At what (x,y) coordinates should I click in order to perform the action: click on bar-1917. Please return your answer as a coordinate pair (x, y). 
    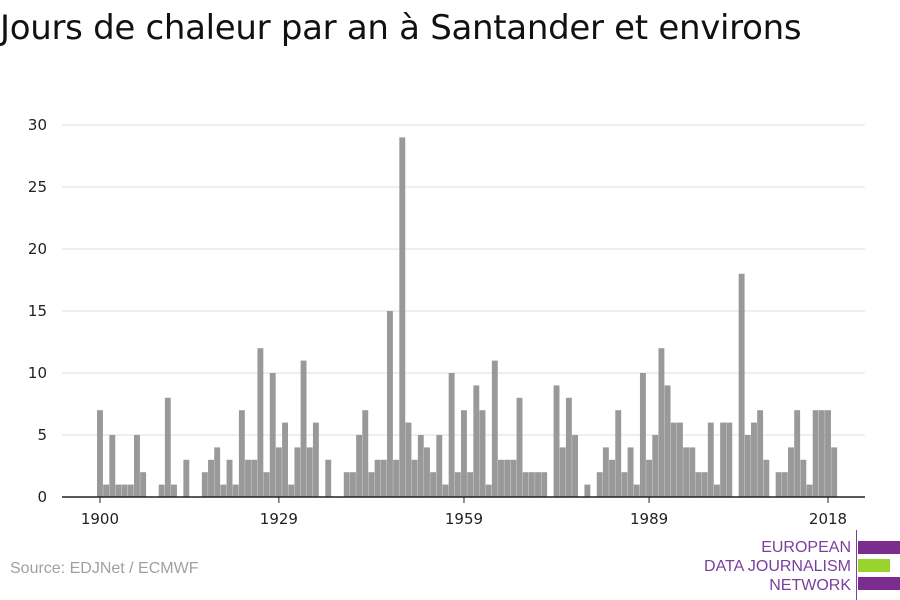
    Looking at the image, I should click on (204, 484).